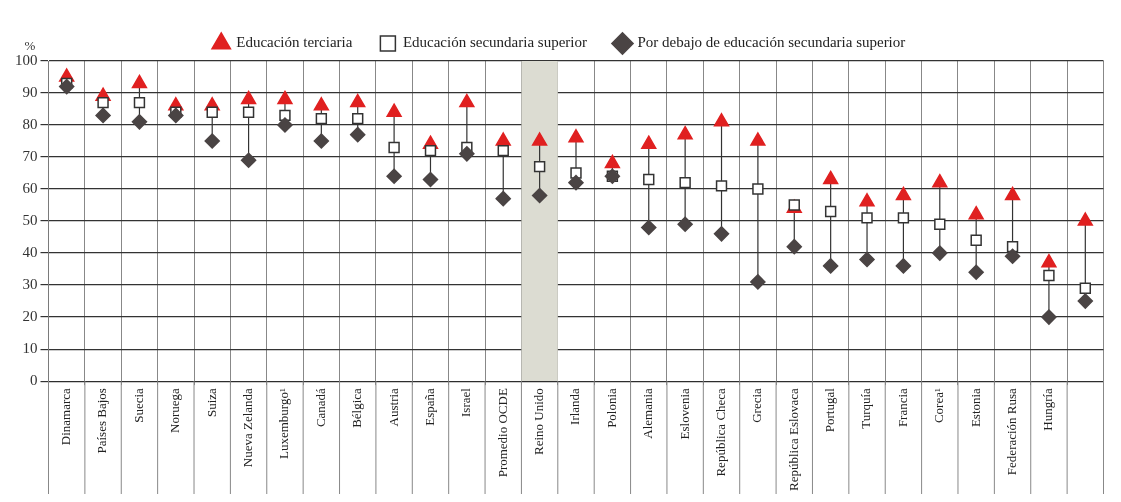 This screenshot has width=1121, height=502. I want to click on x-tick-label: Alemania, so click(648, 413).